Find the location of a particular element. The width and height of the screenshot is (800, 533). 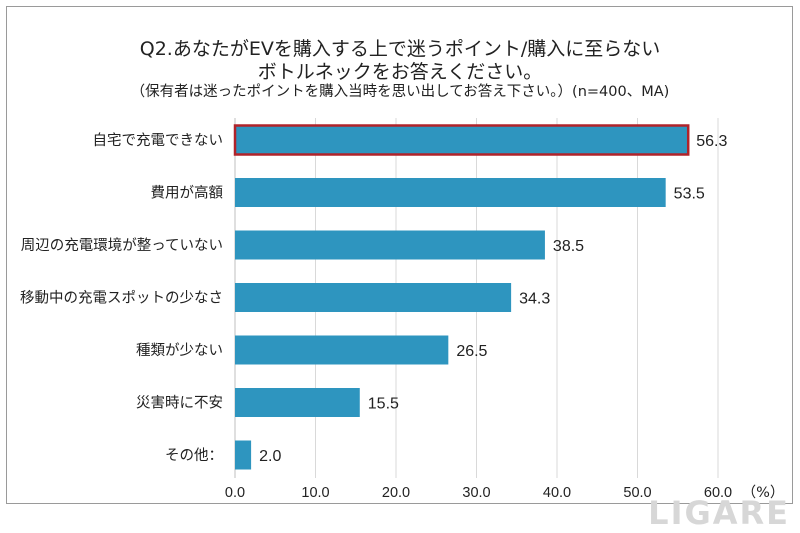

category-label-4: 種類が少ない is located at coordinates (179, 350).